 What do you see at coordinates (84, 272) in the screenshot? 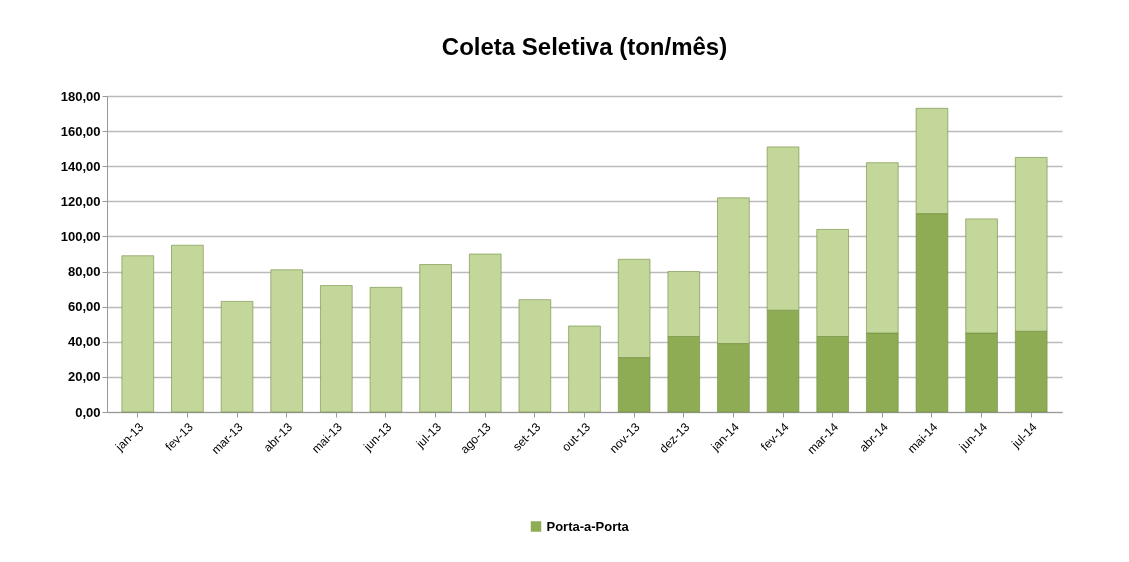
I see `y-tick-label: 80,00` at bounding box center [84, 272].